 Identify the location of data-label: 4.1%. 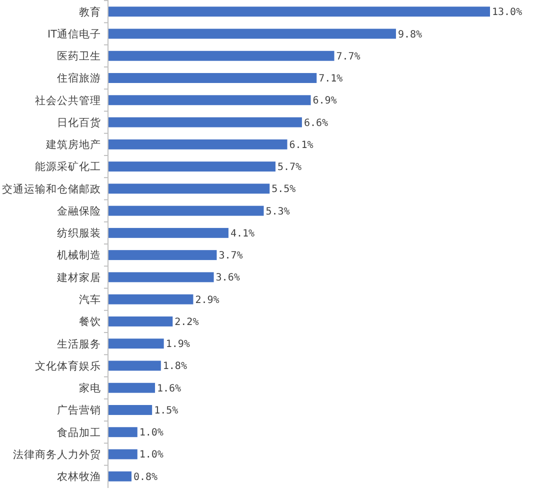
(242, 234).